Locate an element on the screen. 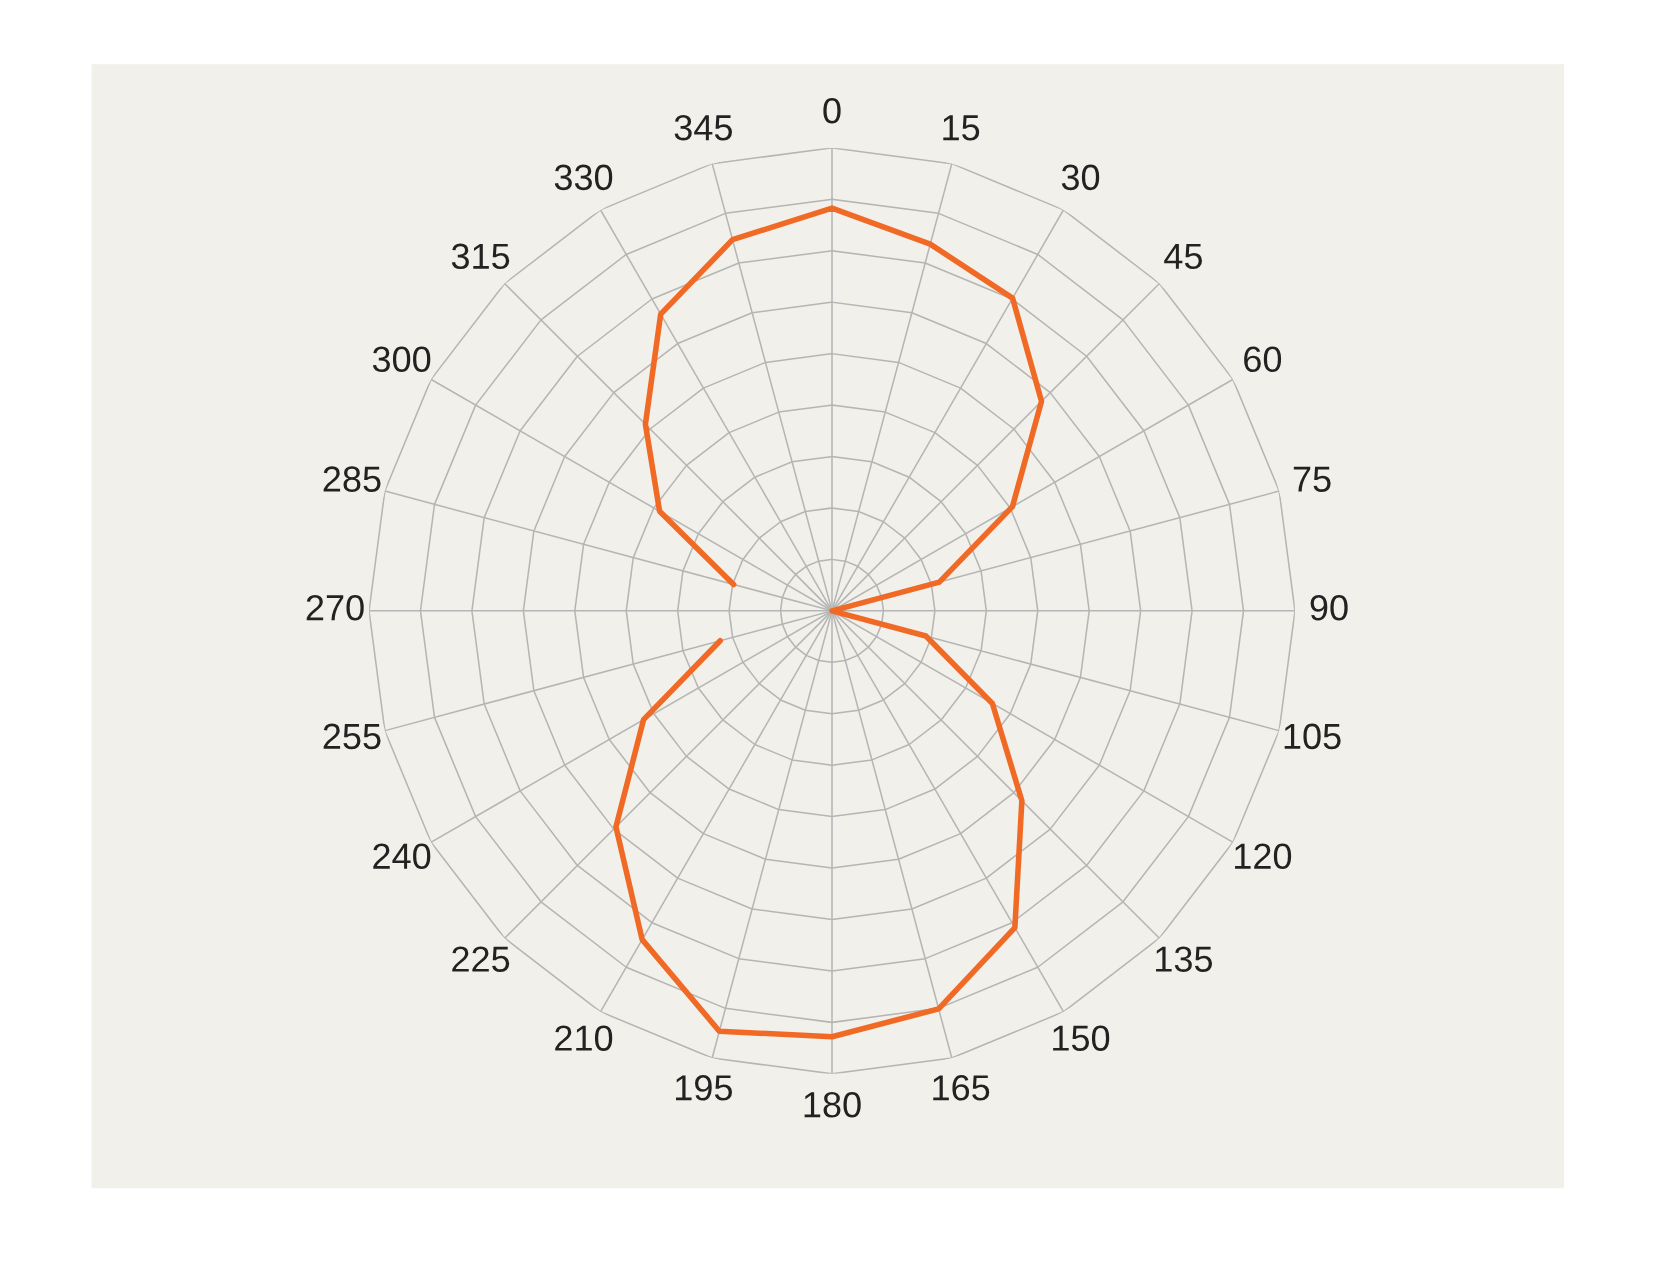  spoke-label: 60 is located at coordinates (1263, 359).